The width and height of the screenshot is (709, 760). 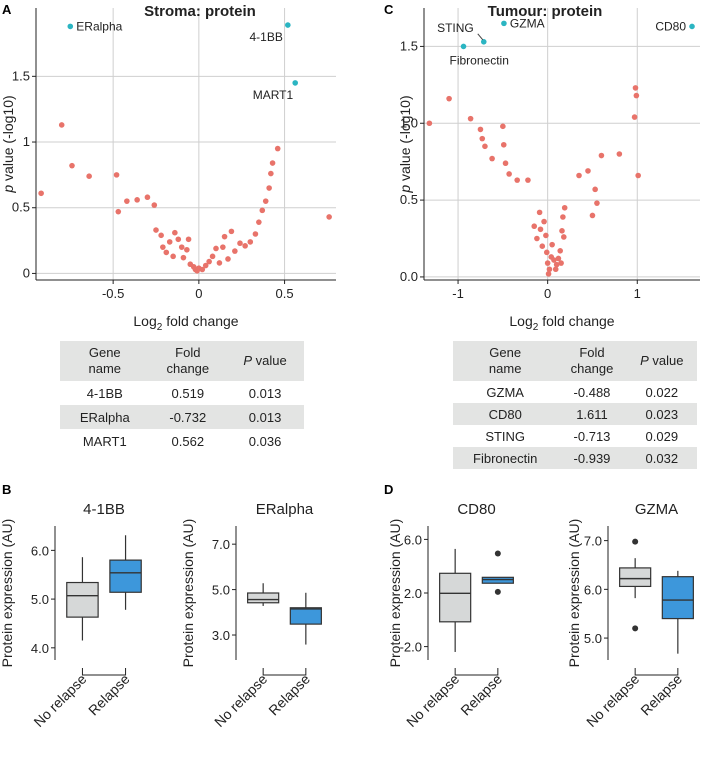 I want to click on gene-name-header: Gene name, so click(x=105, y=361).